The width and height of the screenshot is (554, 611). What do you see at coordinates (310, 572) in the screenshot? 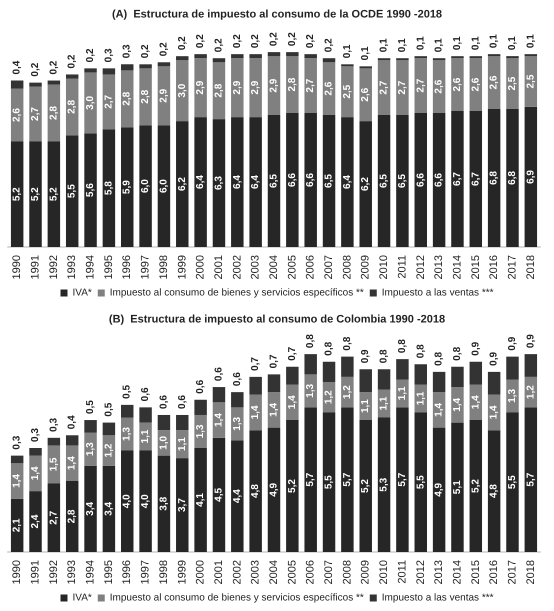
I see `x-tick-label: 2006` at bounding box center [310, 572].